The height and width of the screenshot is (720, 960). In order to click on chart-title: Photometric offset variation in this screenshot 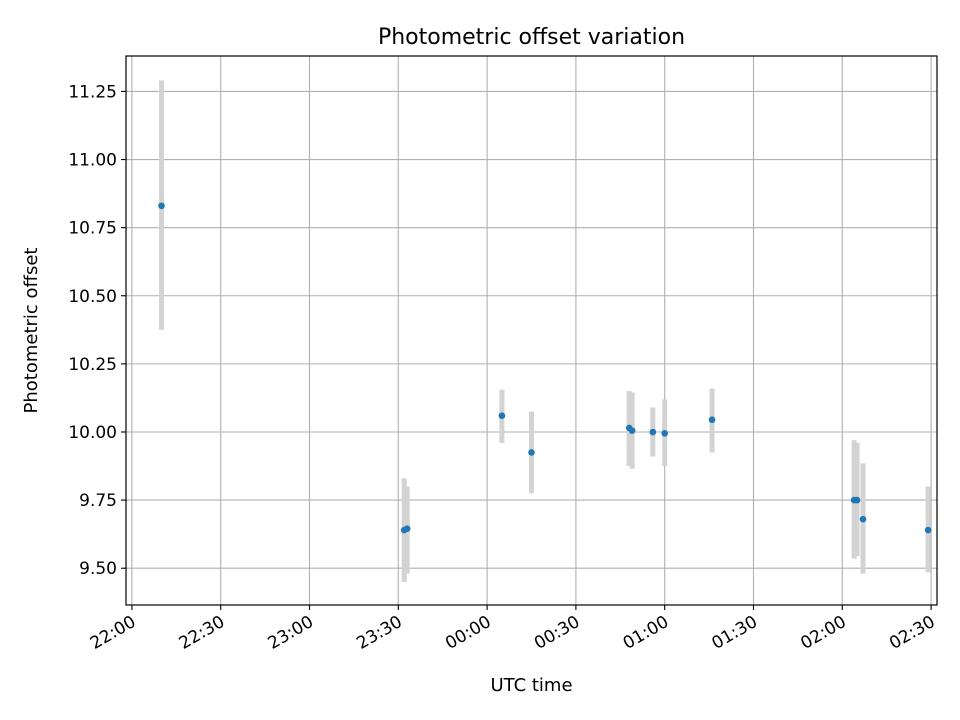, I will do `click(531, 37)`.